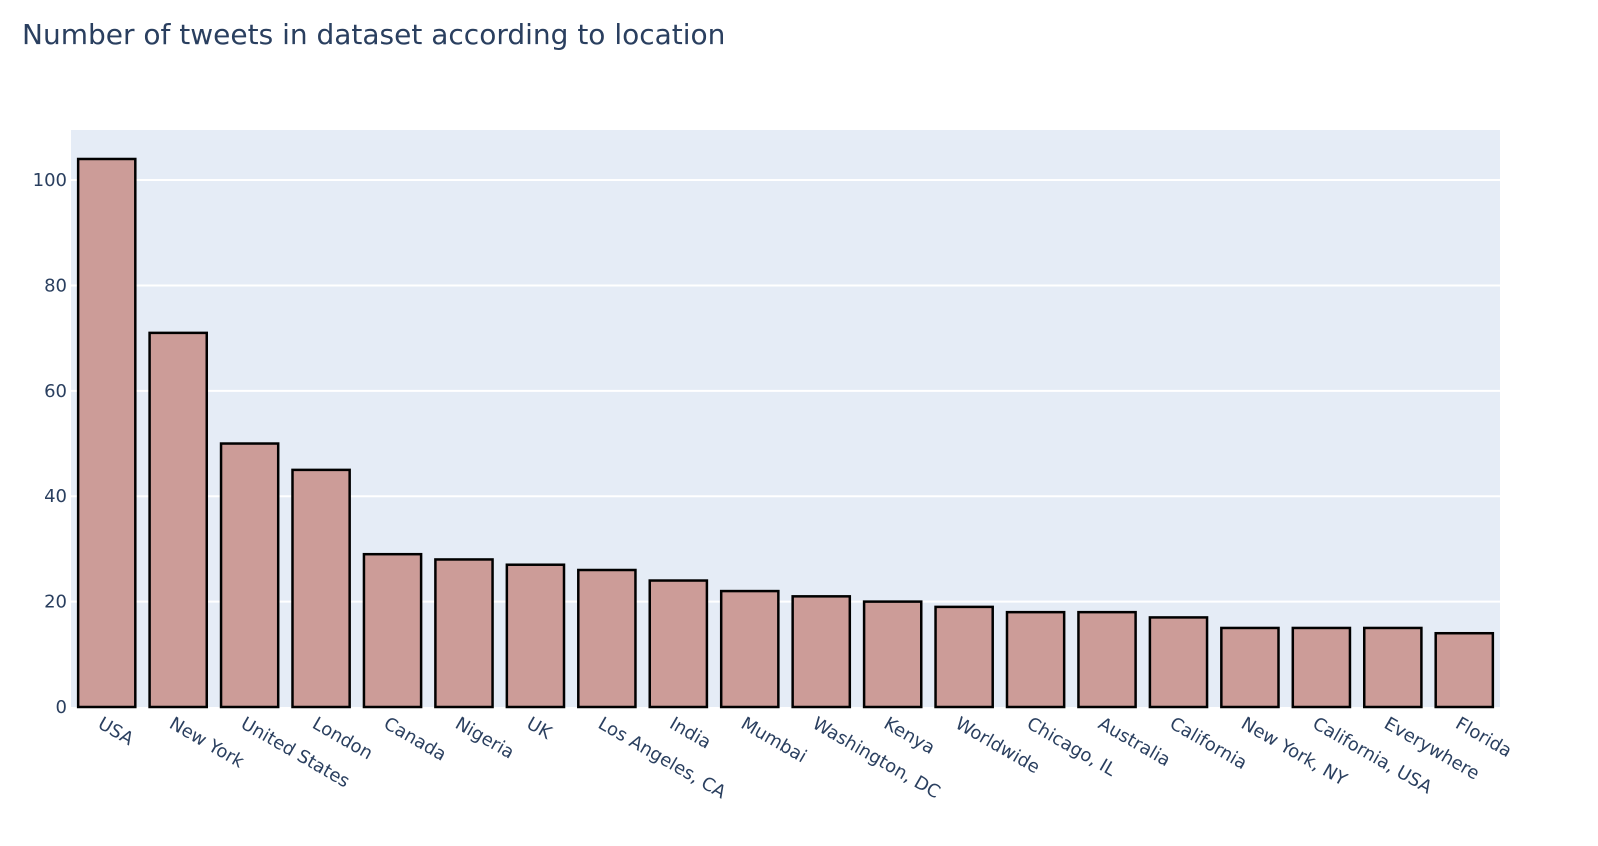  What do you see at coordinates (50, 444) in the screenshot?
I see `y-axis-ticks: 0 20 40 60 80 100` at bounding box center [50, 444].